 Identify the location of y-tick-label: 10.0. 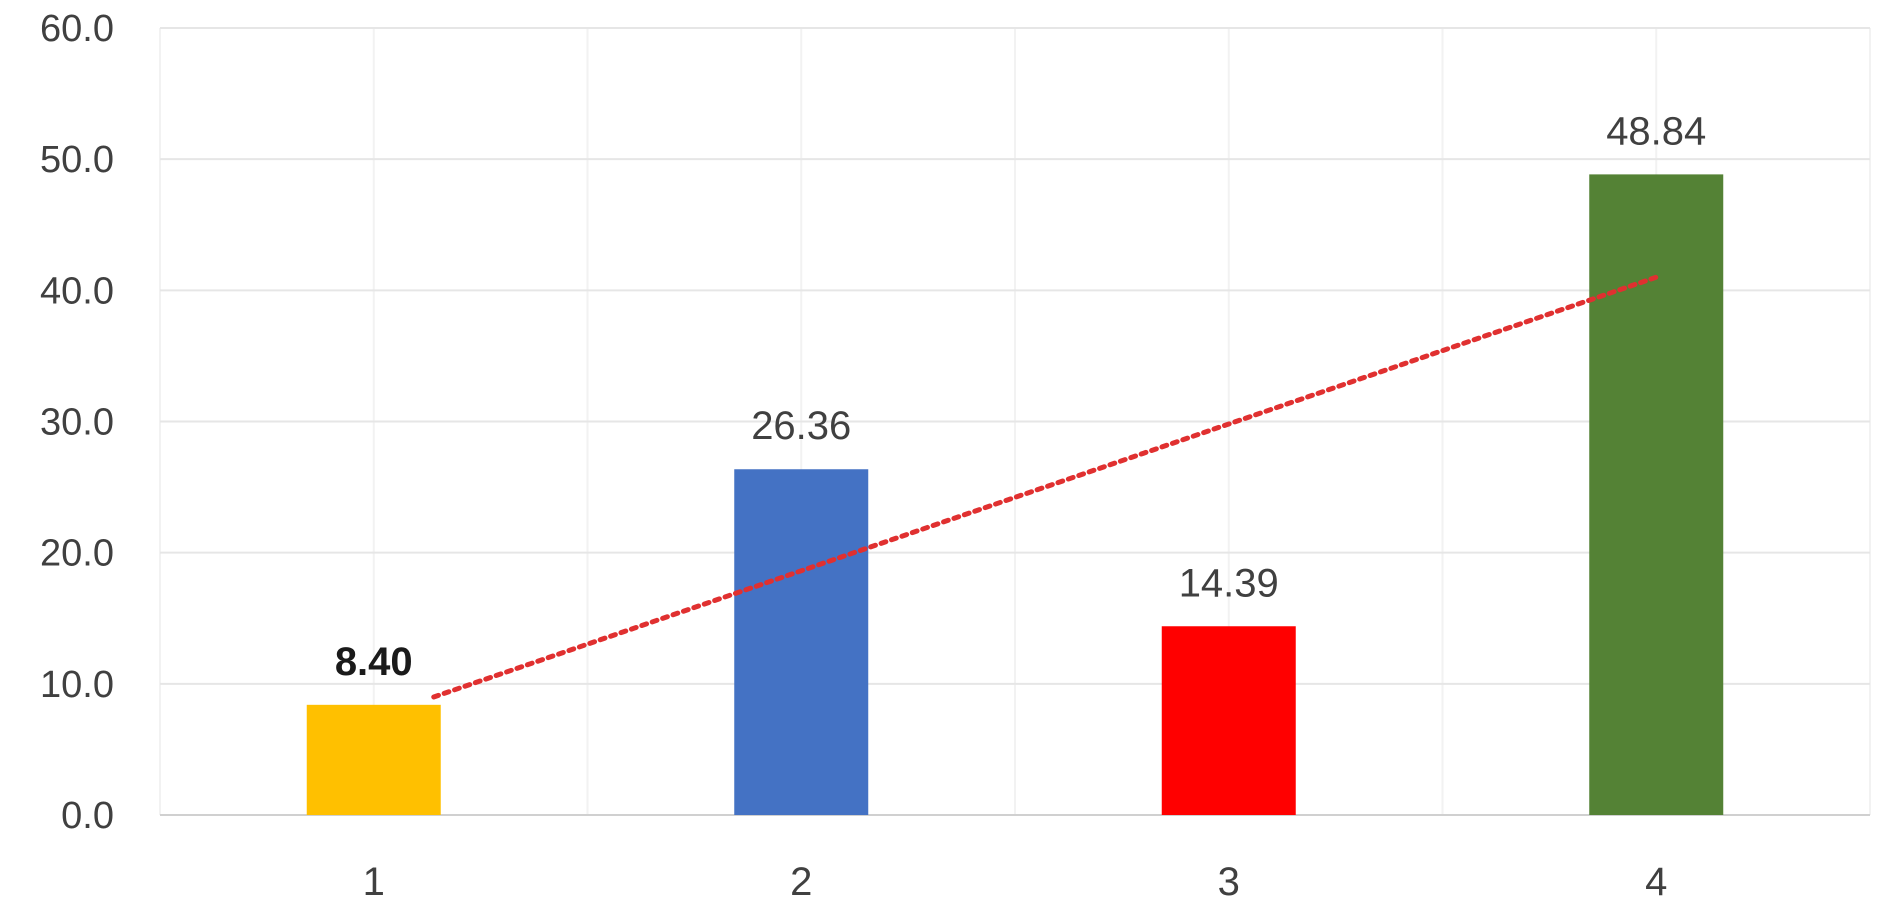
(77, 685).